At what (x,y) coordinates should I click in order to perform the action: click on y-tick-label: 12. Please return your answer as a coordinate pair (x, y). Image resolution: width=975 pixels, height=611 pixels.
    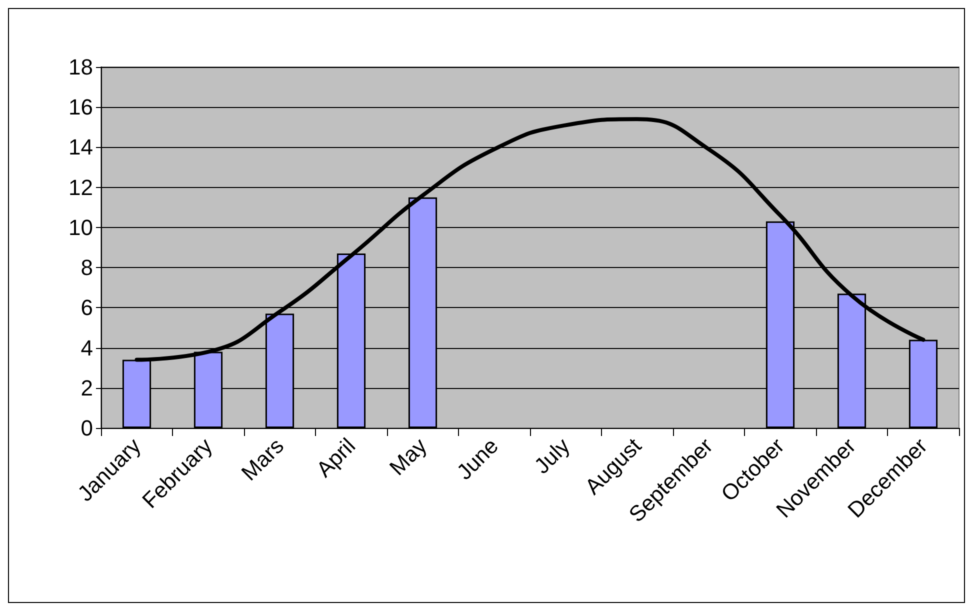
    Looking at the image, I should click on (80, 187).